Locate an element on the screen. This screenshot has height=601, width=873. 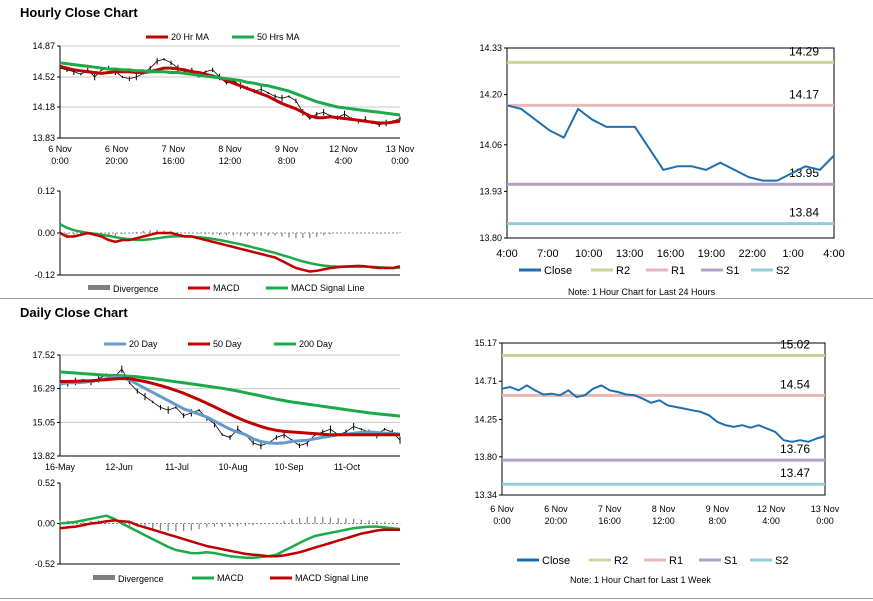
legend-hourly-signal-label: MACD Signal Line is located at coordinates (328, 288).